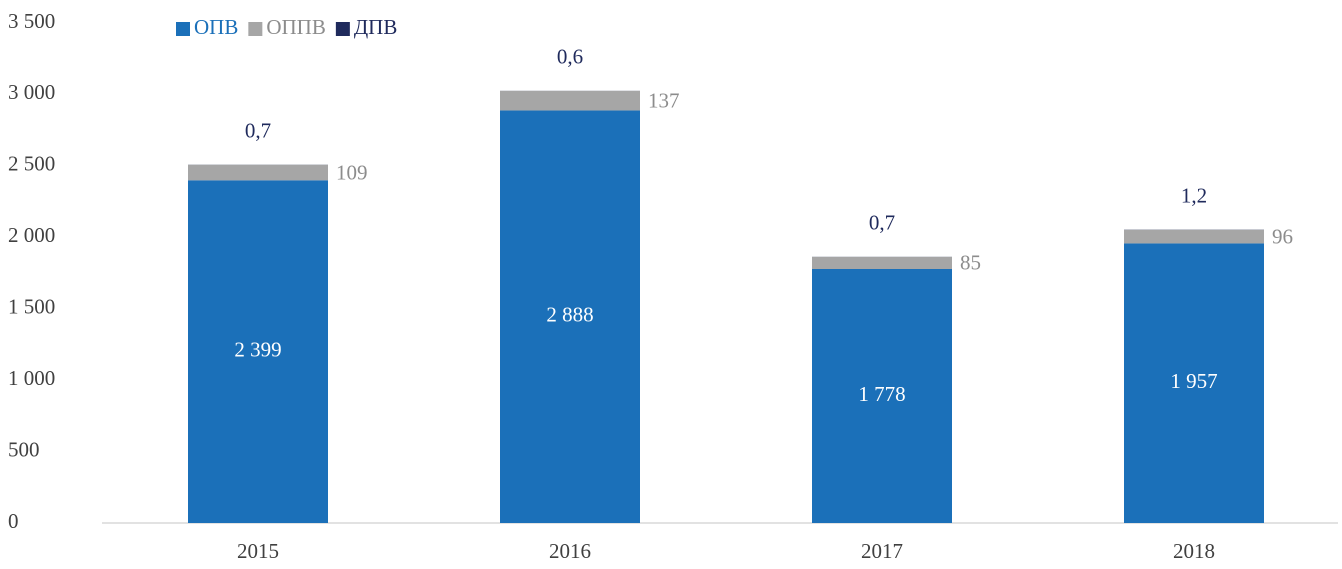 Image resolution: width=1342 pixels, height=569 pixels. I want to click on value-label: 96, so click(1282, 236).